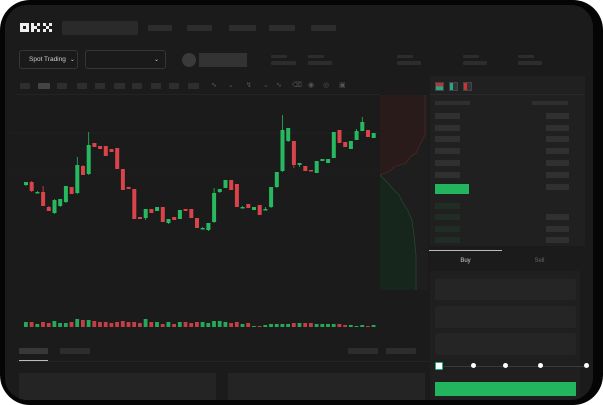 The image size is (603, 405). Describe the element at coordinates (214, 85) in the screenshot. I see `candle-type-icon: ∿` at that location.